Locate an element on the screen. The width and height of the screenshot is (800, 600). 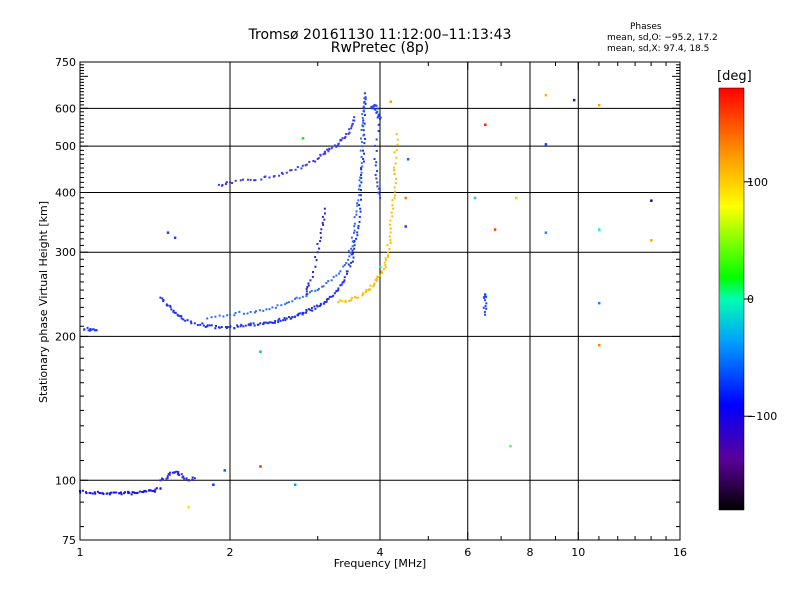
chart-subtitle: RwPretec (8p) is located at coordinates (380, 48).